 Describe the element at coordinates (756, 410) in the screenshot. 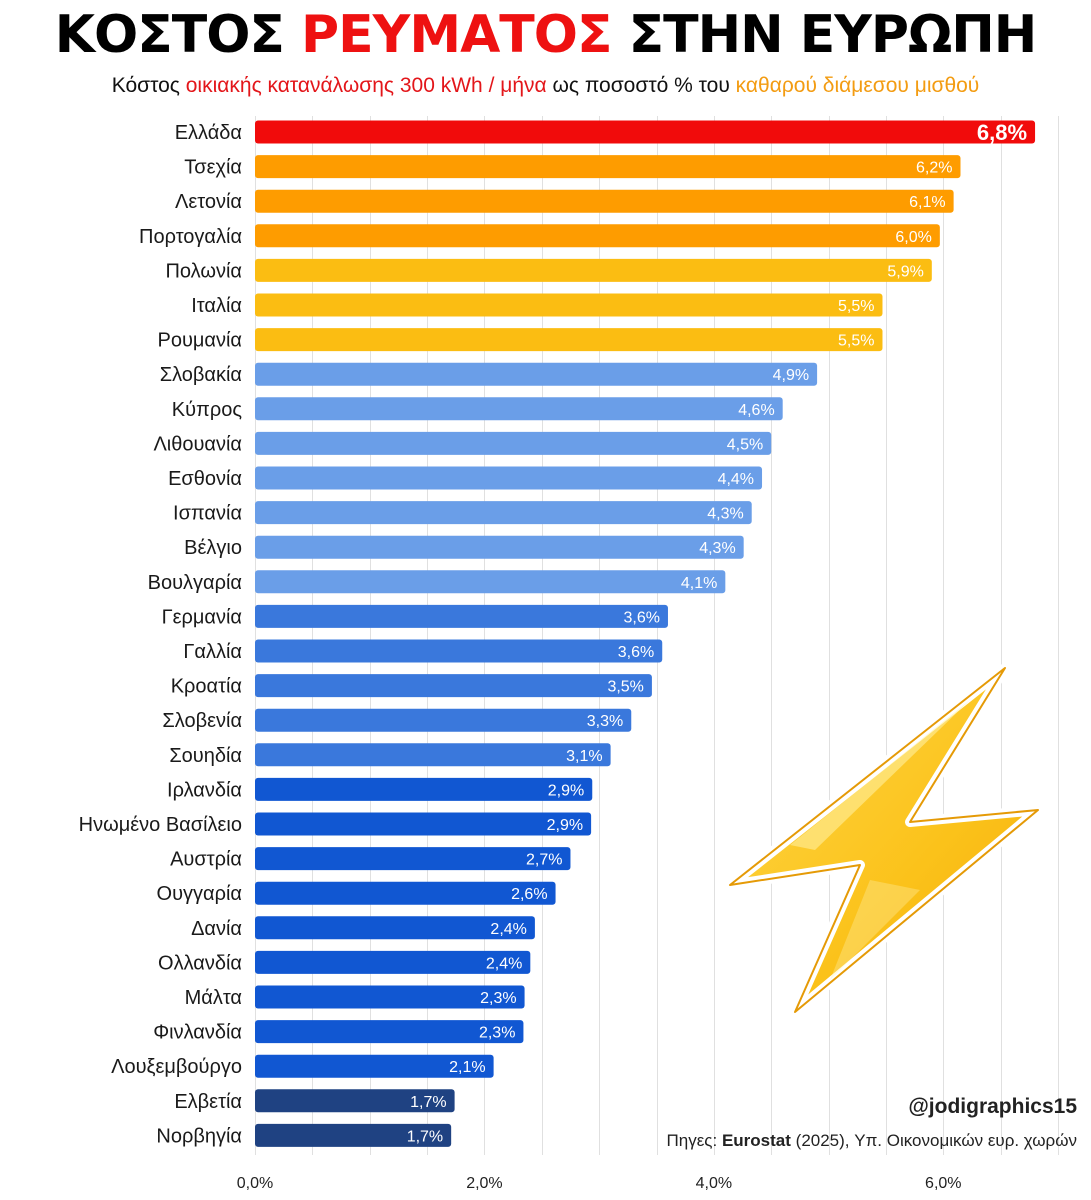

I see `value-label: 4,6%` at that location.